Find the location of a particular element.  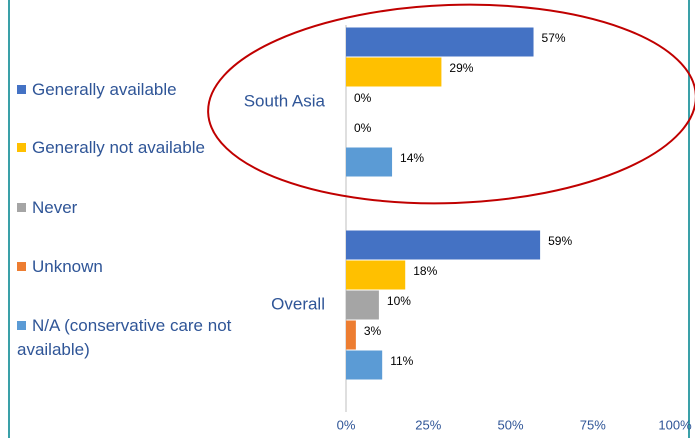

data-label: 14% is located at coordinates (412, 158).